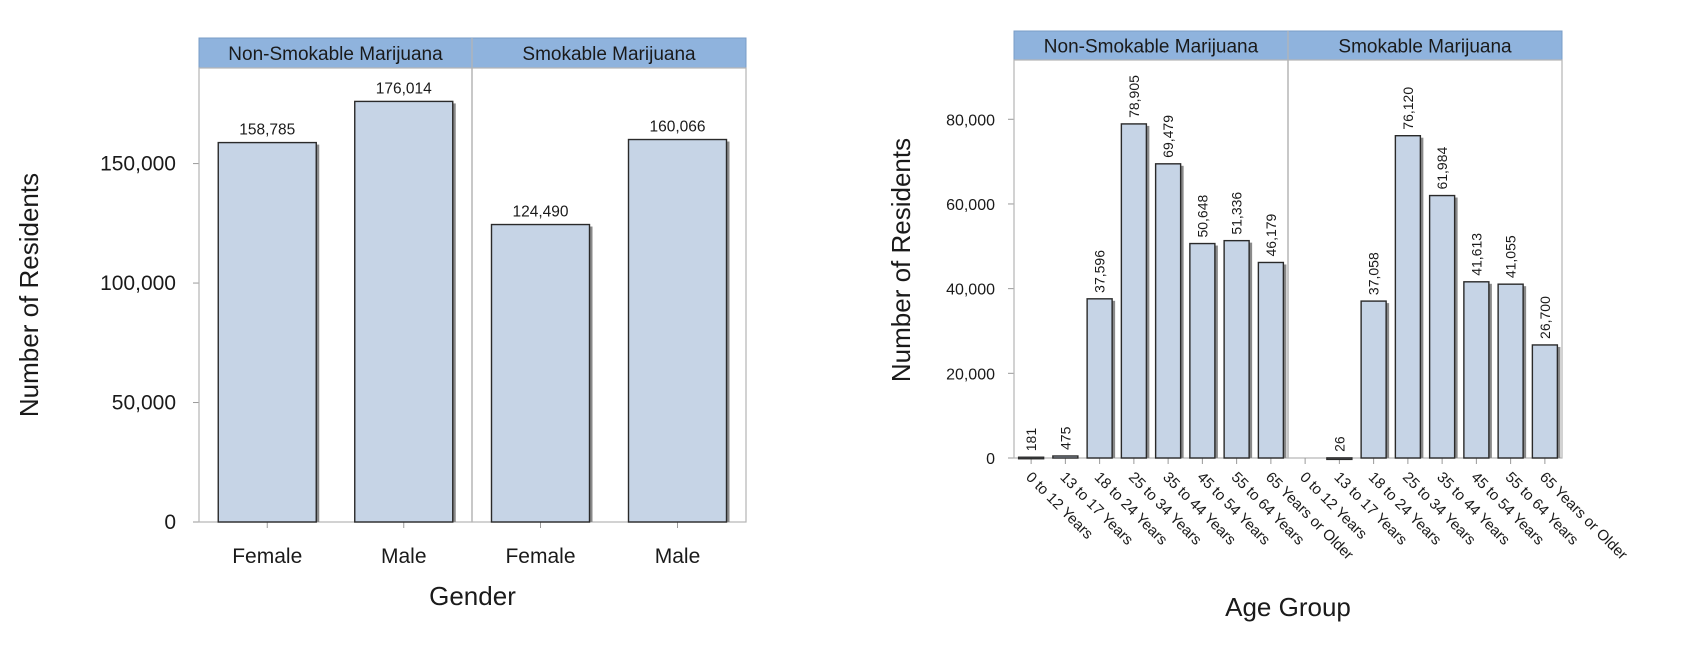 This screenshot has width=1692, height=660. I want to click on y-tick-label: 50,000, so click(144, 403).